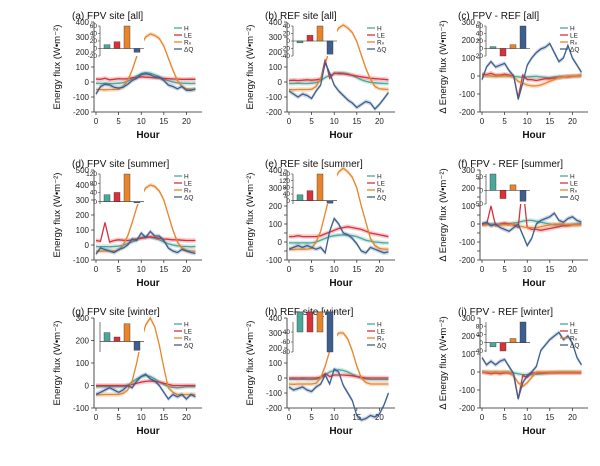  I want to click on panel-title: (d) FPV site [summer], so click(120, 164).